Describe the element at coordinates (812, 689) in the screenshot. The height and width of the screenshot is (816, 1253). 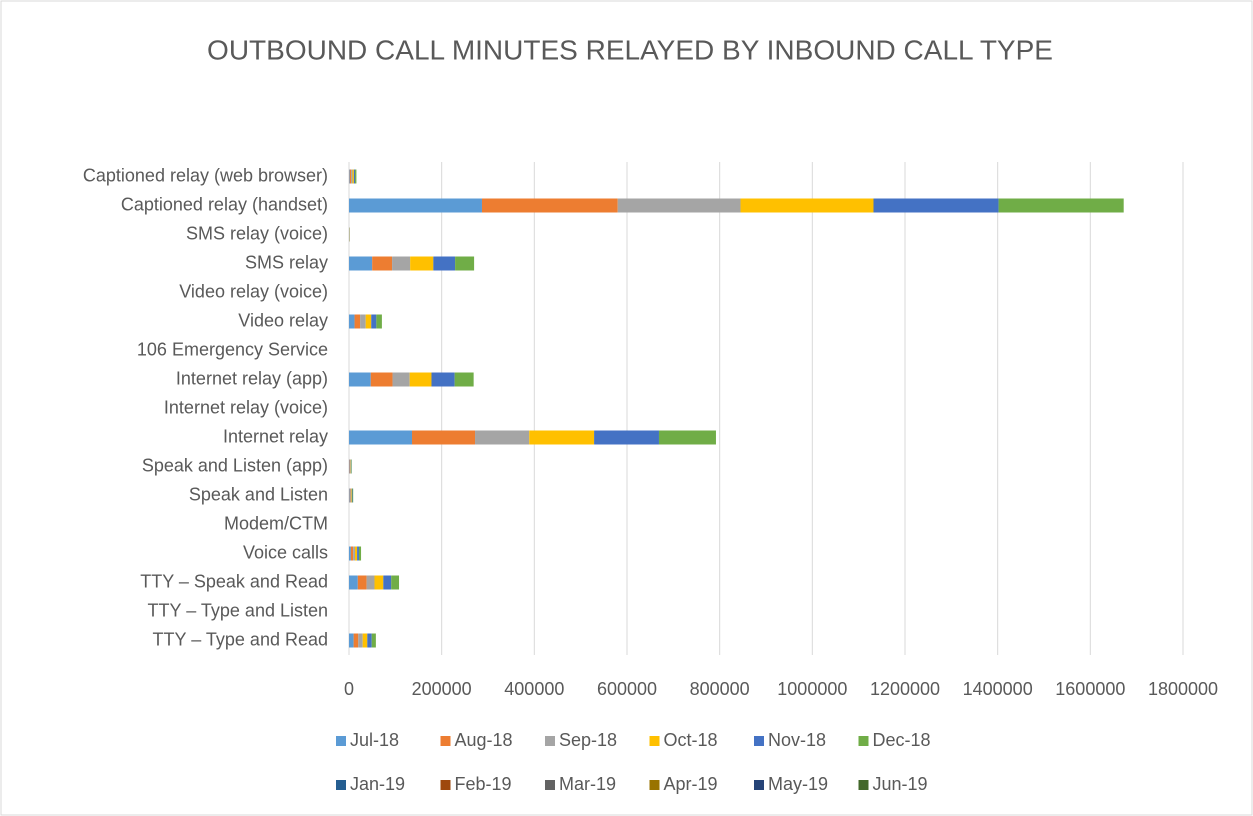
I see `x-tick-label: 1000000` at that location.